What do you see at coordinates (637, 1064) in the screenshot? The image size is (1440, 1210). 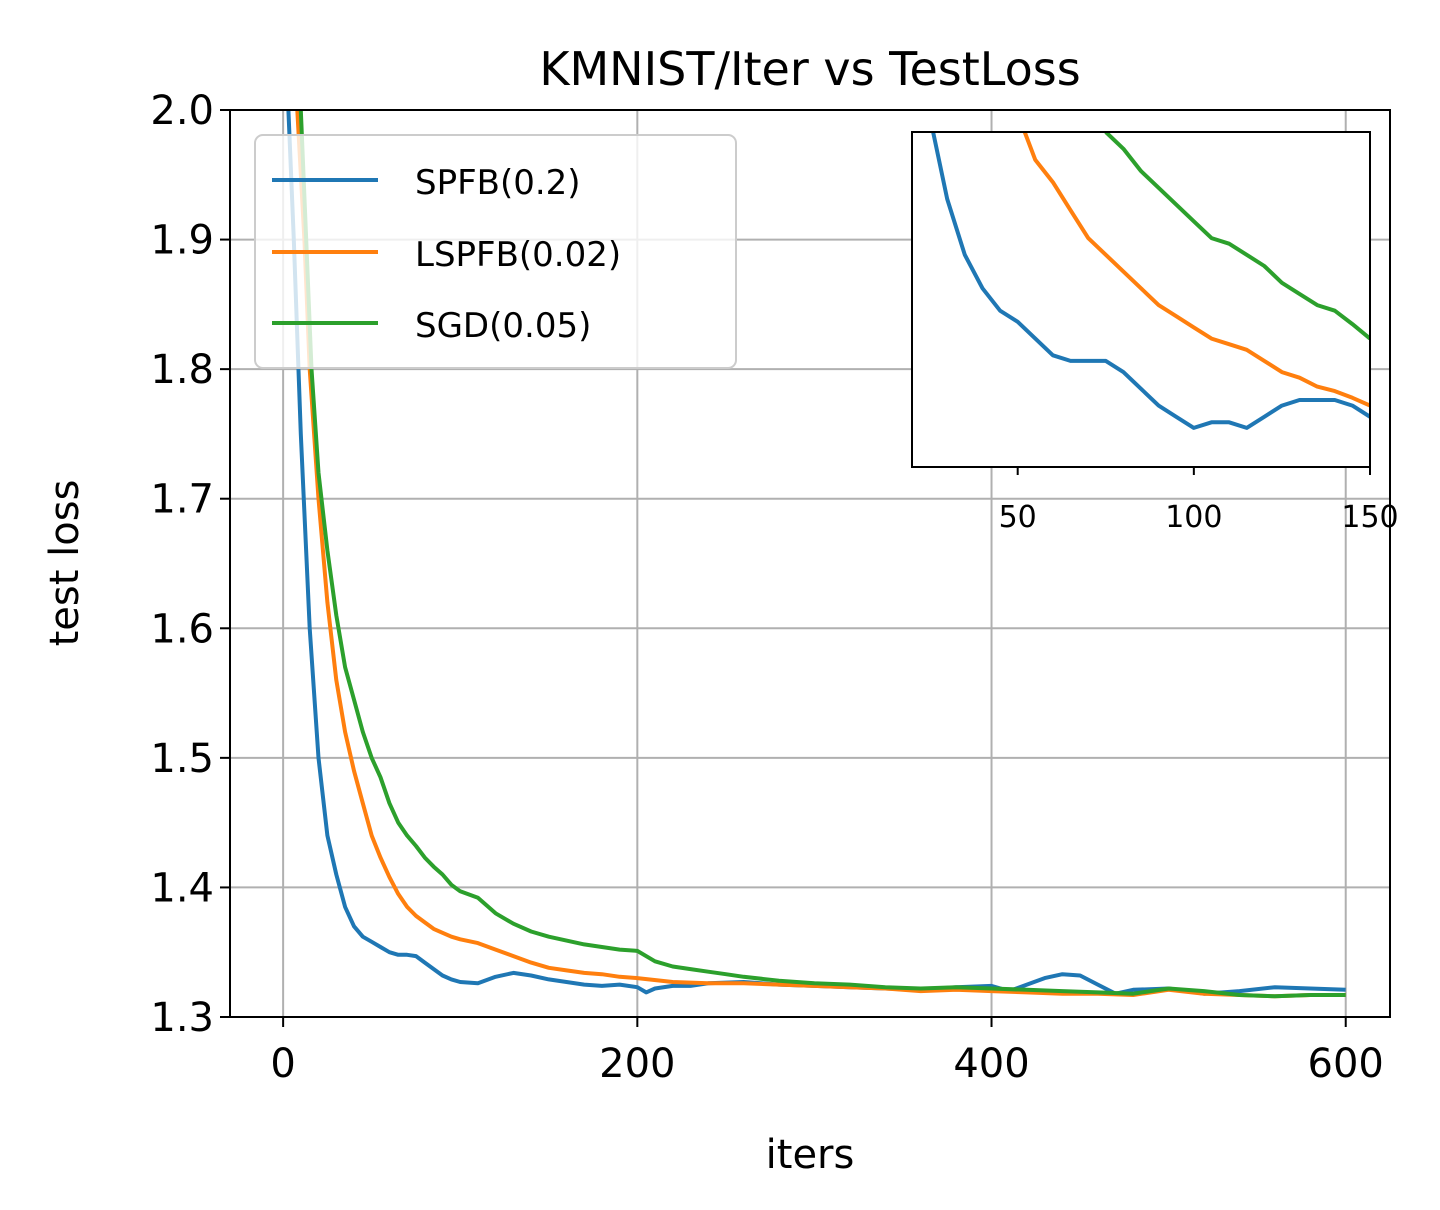 I see `x-tick-label: 200` at bounding box center [637, 1064].